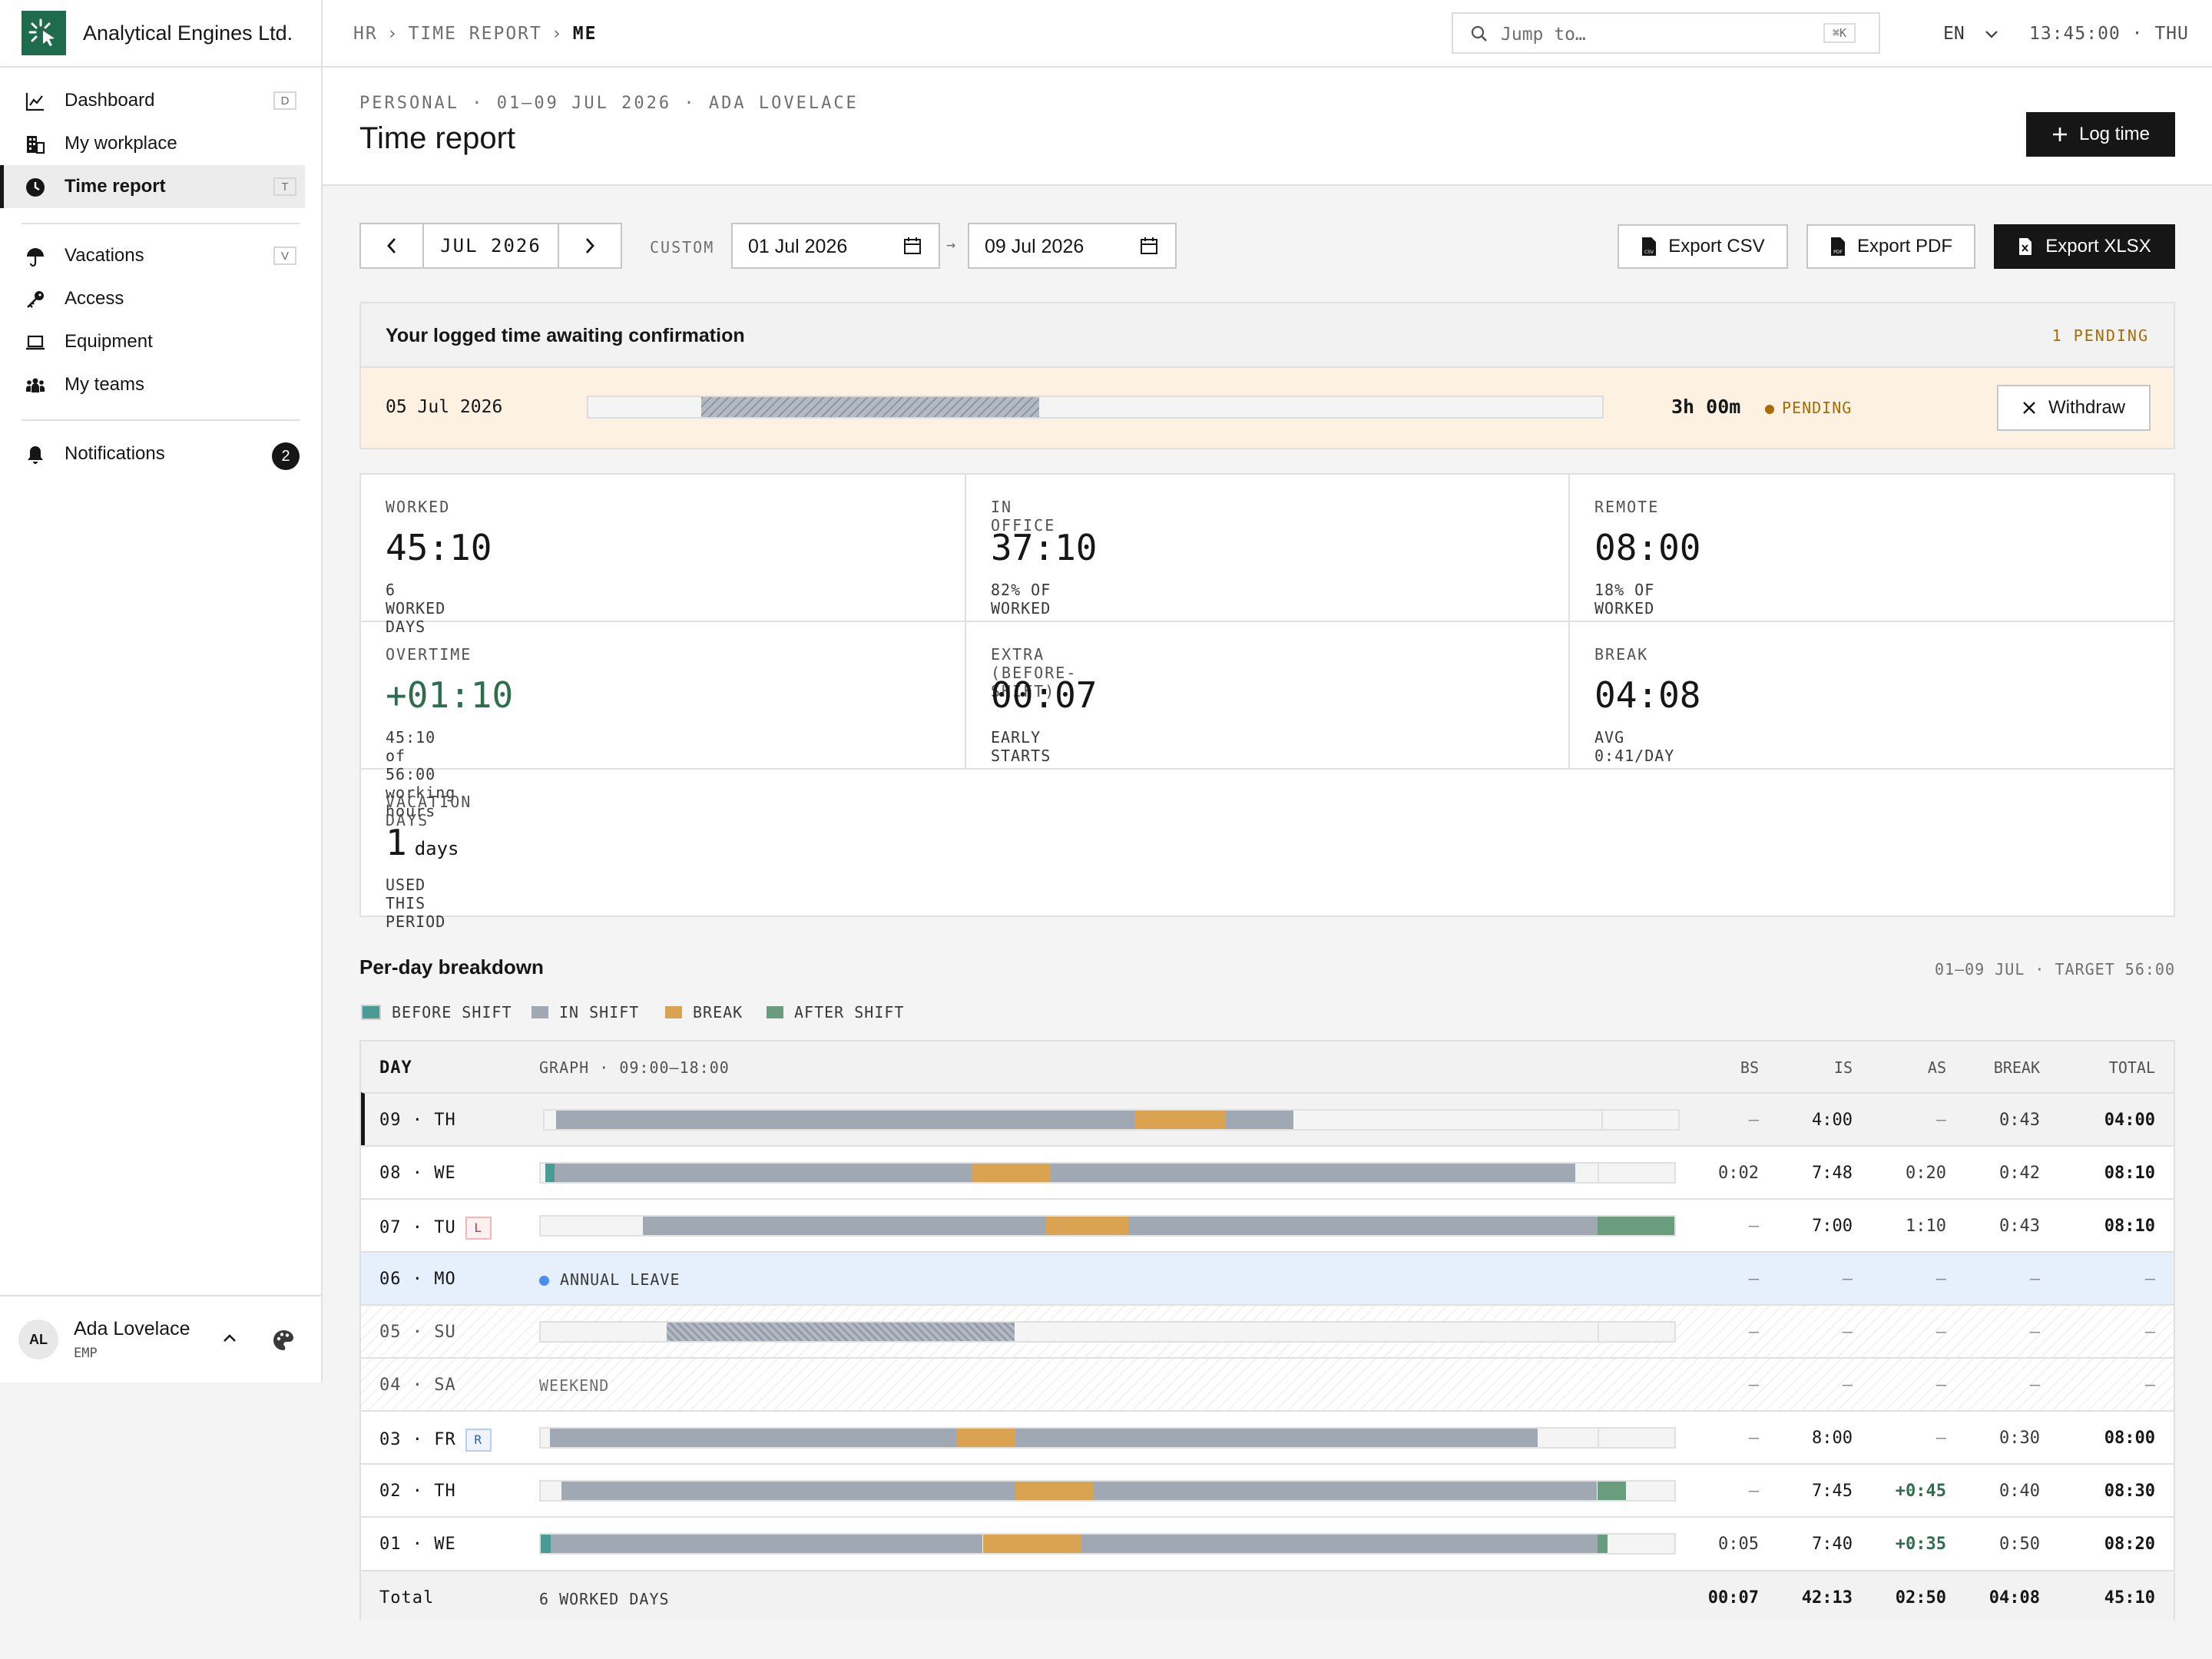  Describe the element at coordinates (417, 1120) in the screenshot. I see `row-day-label: 09 · TH` at that location.